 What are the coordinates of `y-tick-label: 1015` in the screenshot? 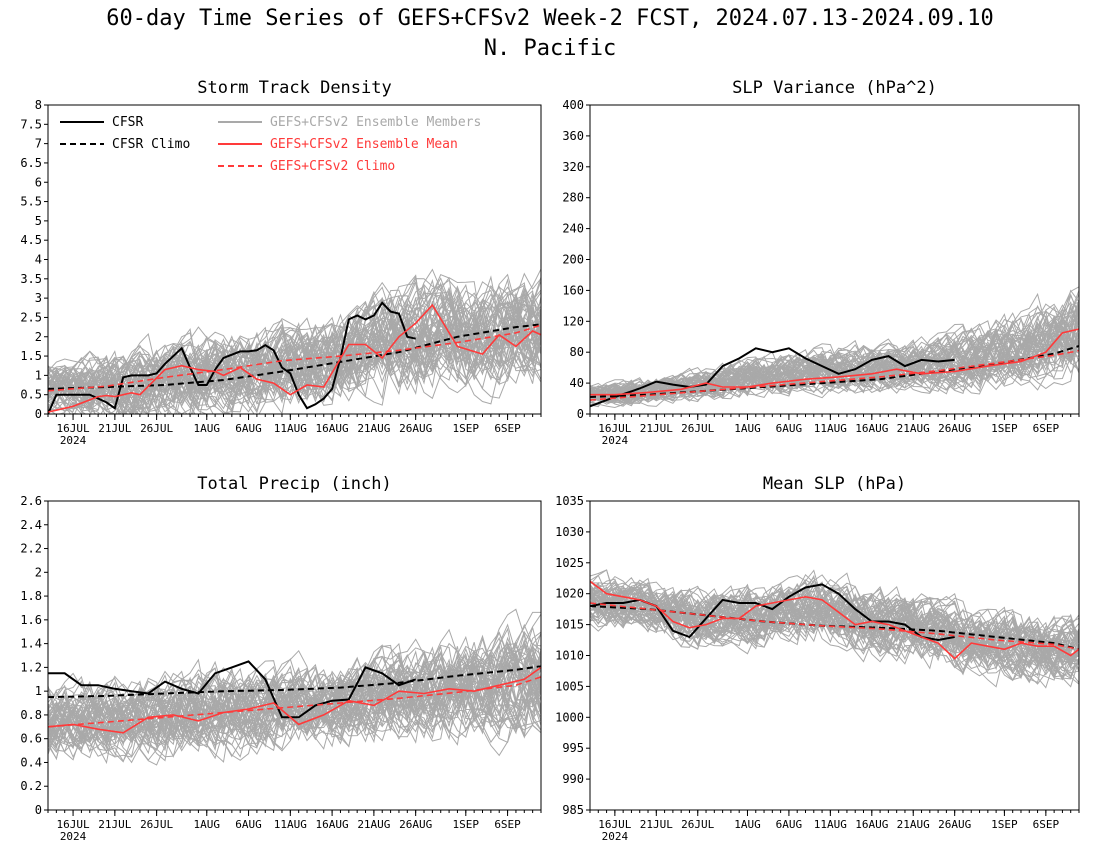 It's located at (569, 625).